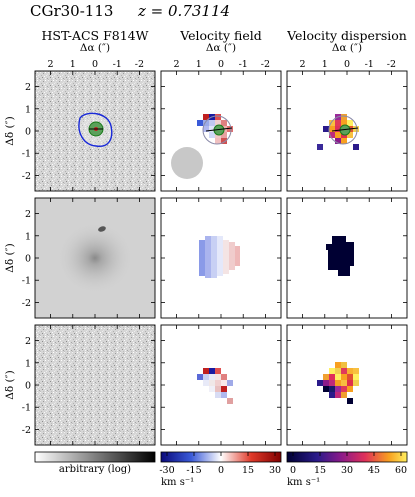  What do you see at coordinates (184, 11) in the screenshot?
I see `redshift-label: z = 0.73114` at bounding box center [184, 11].